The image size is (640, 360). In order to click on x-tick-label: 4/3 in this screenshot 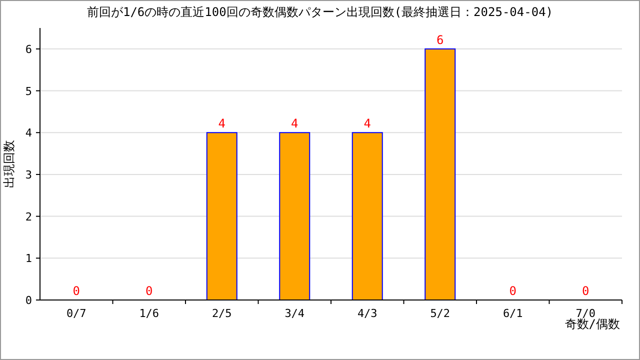, I will do `click(367, 313)`.